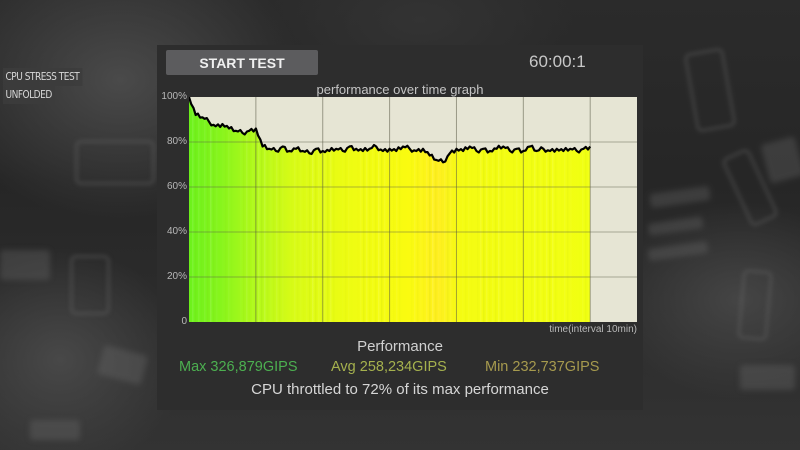  I want to click on timer-display: 60:00:1, so click(557, 61).